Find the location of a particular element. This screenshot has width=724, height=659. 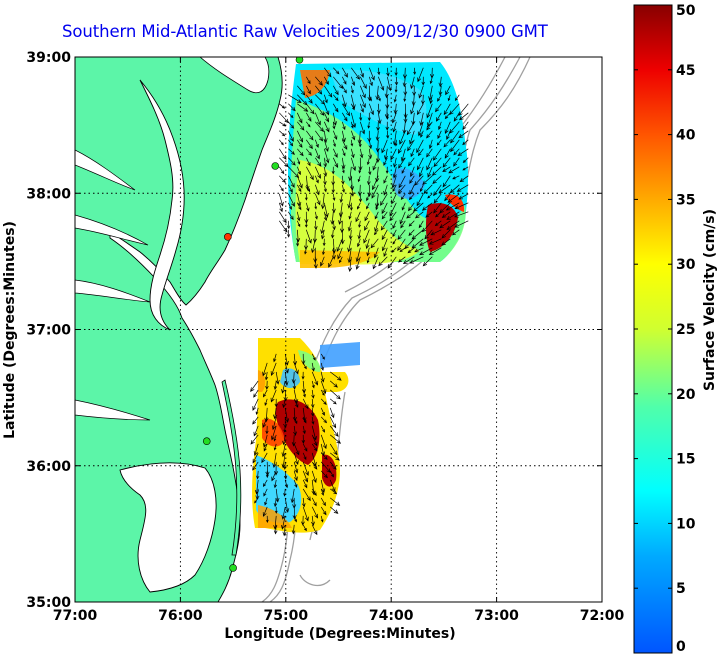

colorbar-tick-label: 40 is located at coordinates (686, 136).